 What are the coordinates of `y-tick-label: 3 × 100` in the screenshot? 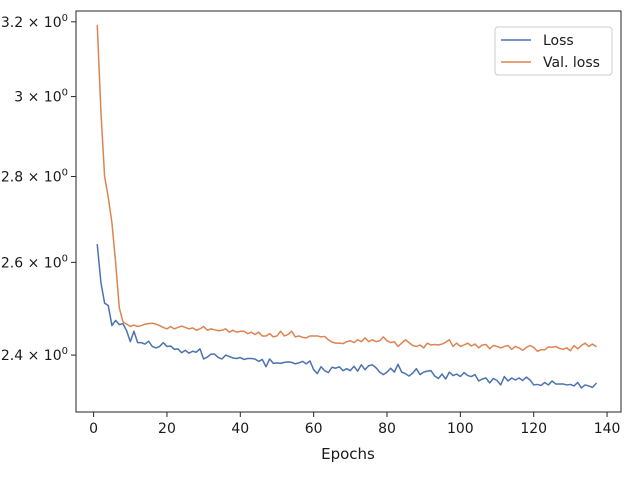 It's located at (41, 97).